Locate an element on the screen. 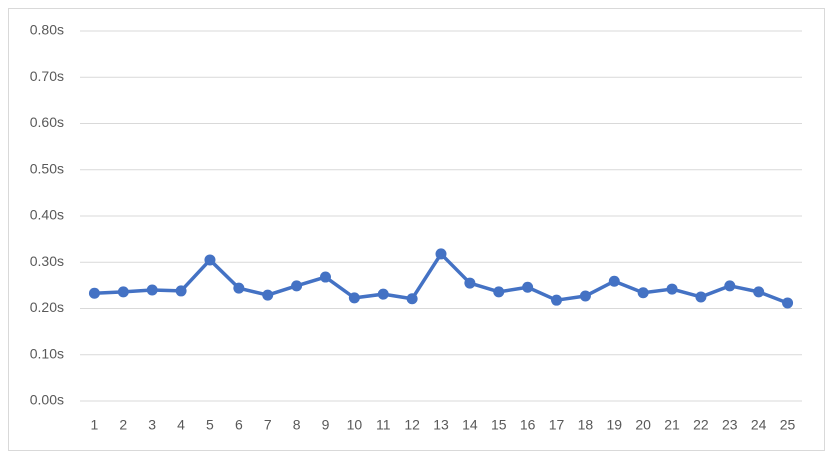 The image size is (831, 463). x-tick-label: 24 is located at coordinates (759, 425).